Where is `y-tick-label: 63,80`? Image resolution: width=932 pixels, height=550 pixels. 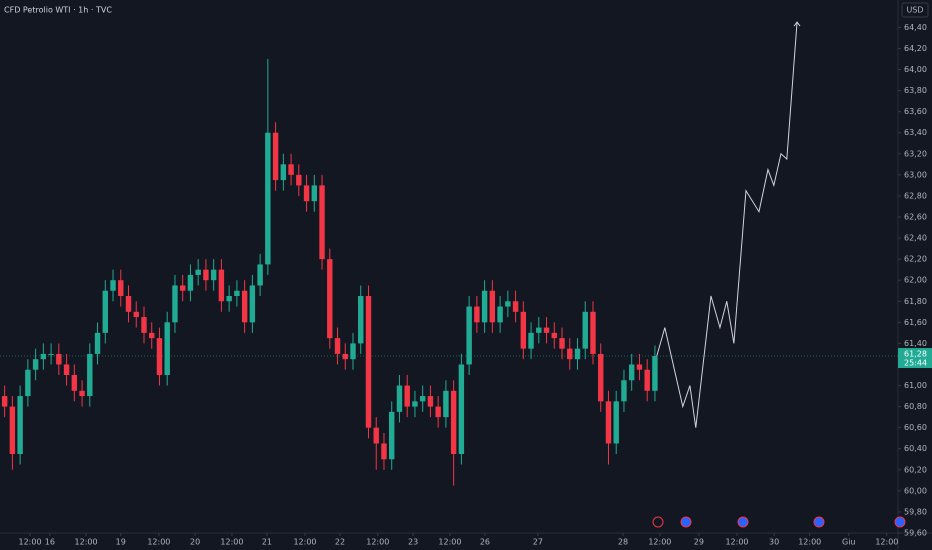
y-tick-label: 63,80 is located at coordinates (915, 90).